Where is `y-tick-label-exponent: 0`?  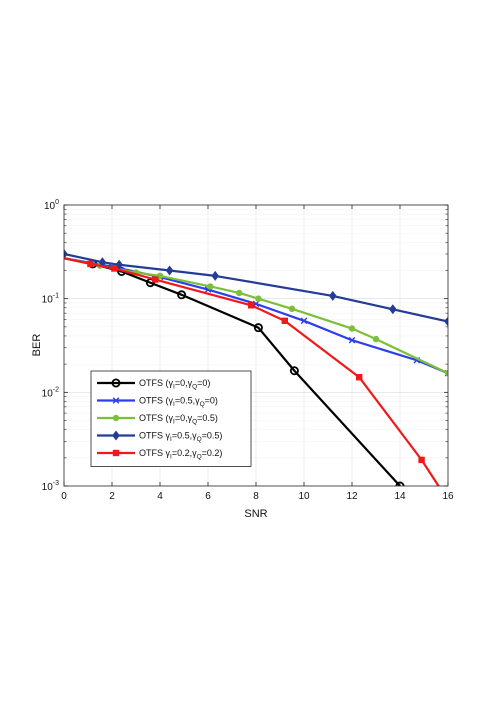
y-tick-label-exponent: 0 is located at coordinates (57, 202).